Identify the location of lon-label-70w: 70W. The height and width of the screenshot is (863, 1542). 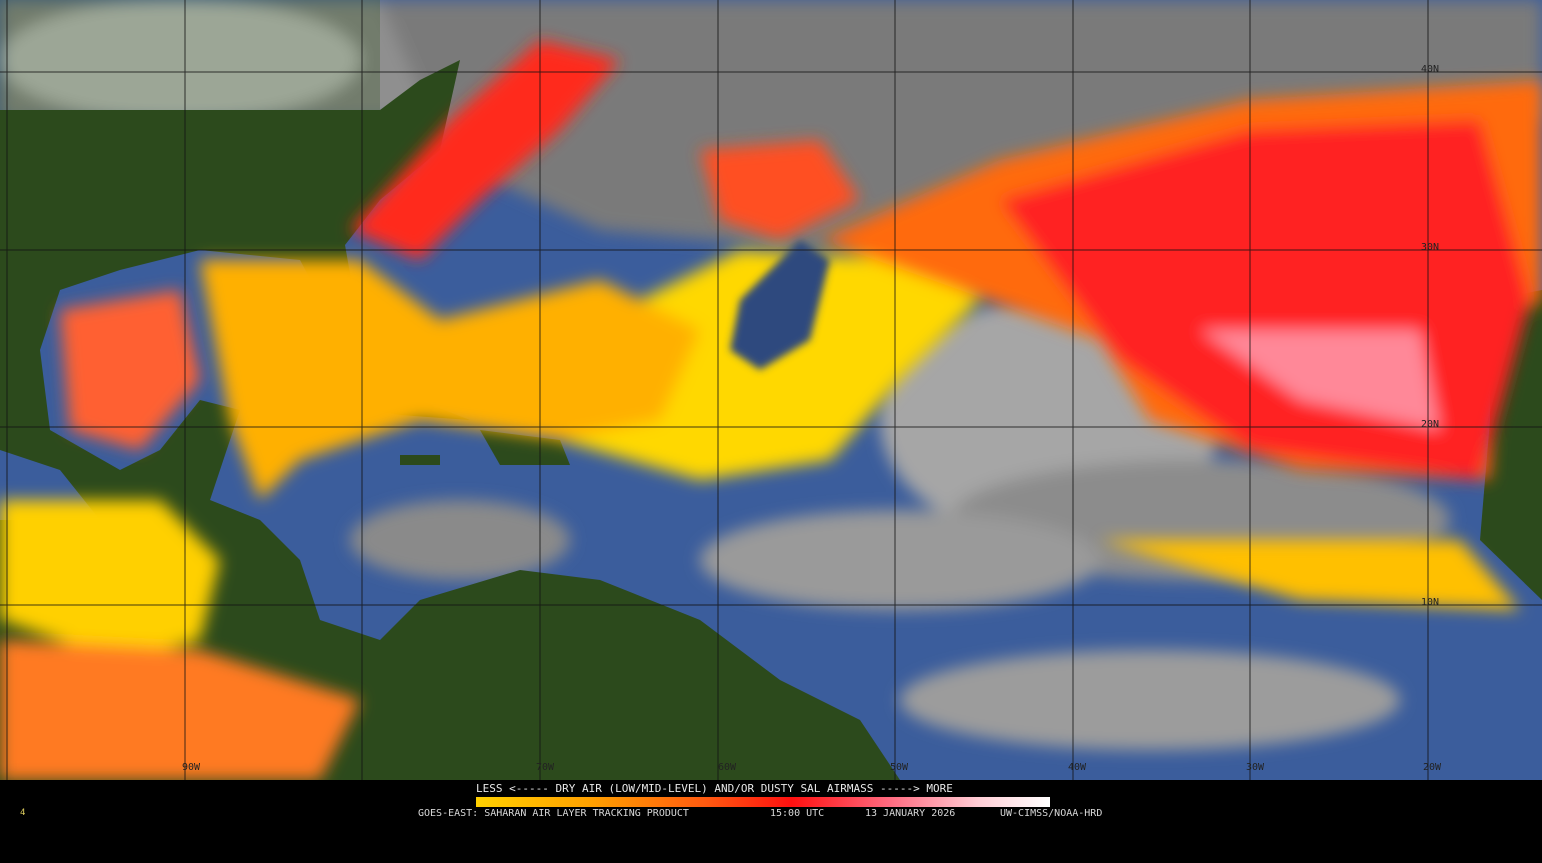
(545, 767).